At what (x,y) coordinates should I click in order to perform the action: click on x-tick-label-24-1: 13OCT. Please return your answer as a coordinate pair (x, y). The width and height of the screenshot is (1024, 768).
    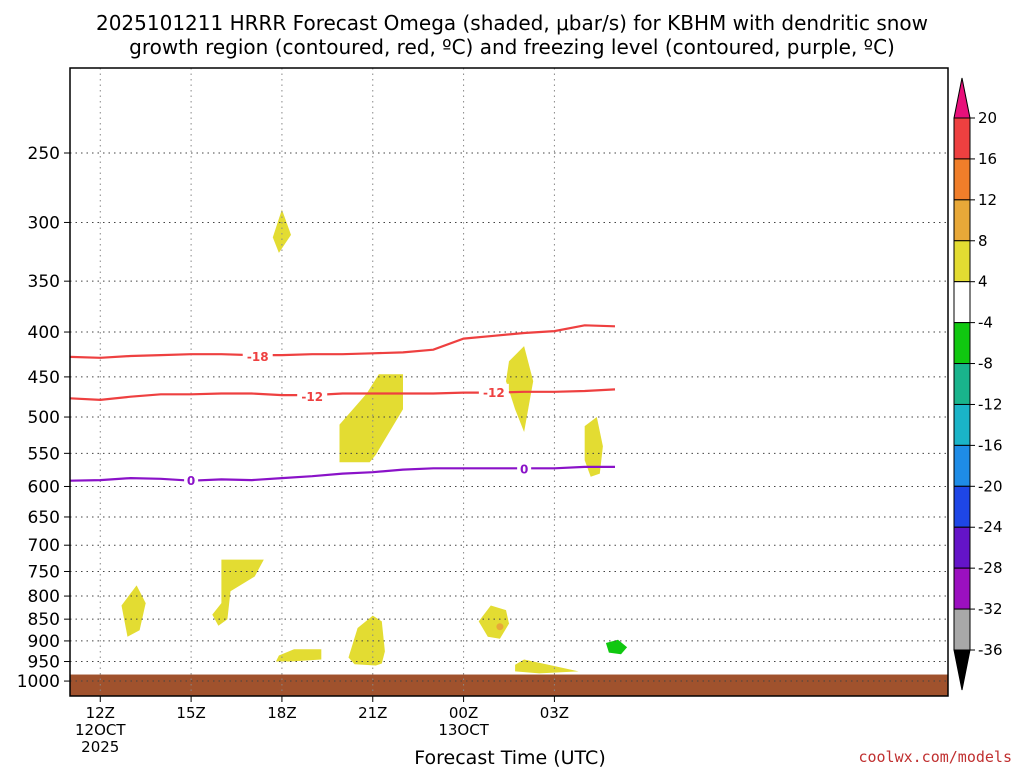
    Looking at the image, I should click on (463, 730).